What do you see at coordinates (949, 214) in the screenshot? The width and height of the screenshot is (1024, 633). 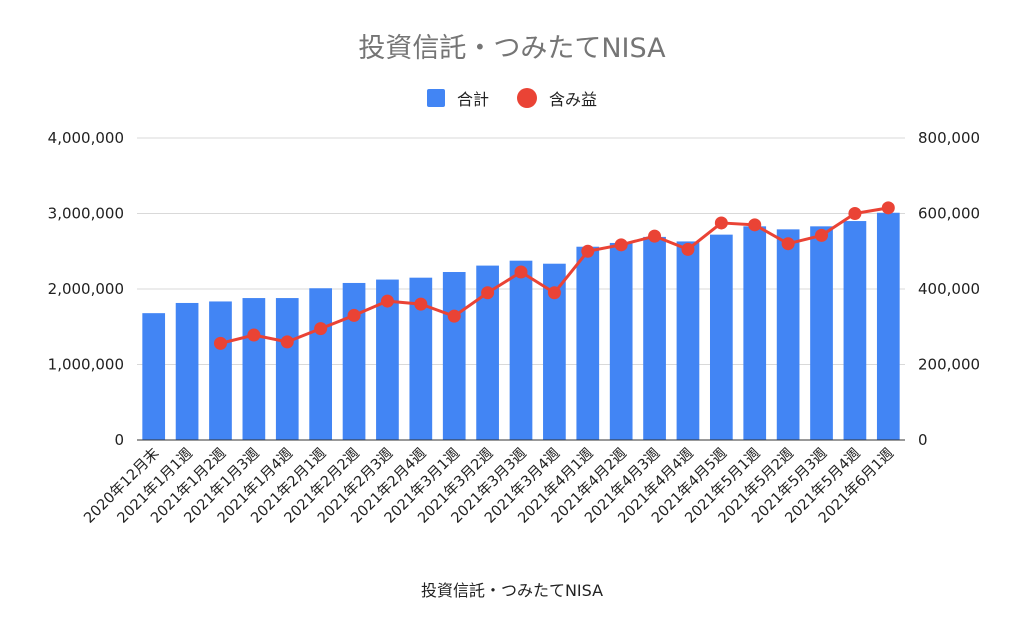 I see `y-right-tick-label: 600,000` at bounding box center [949, 214].